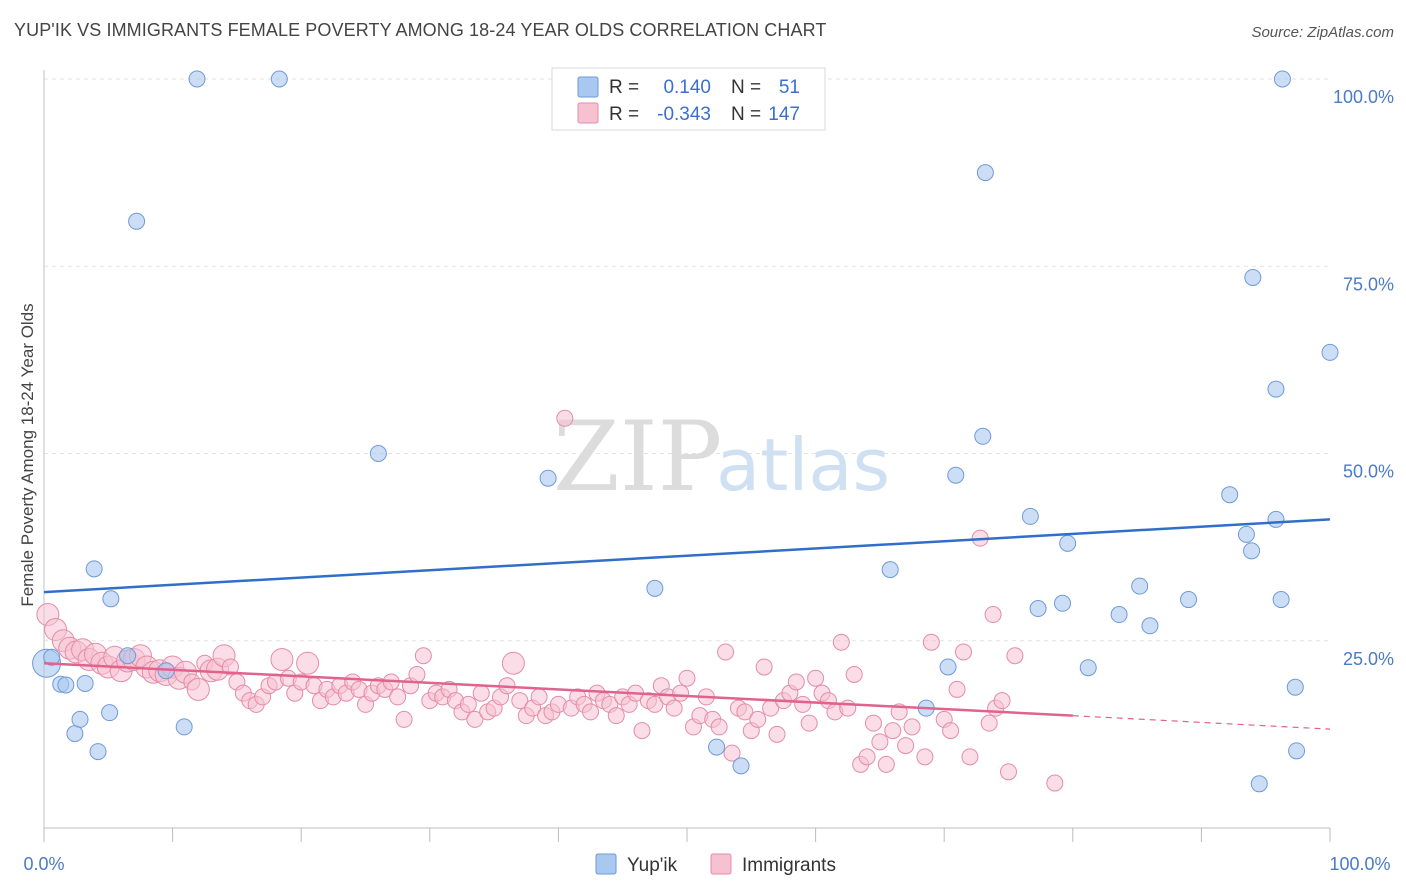  Describe the element at coordinates (721, 864) in the screenshot. I see `bottom-legend-swatch-immigrants` at that location.